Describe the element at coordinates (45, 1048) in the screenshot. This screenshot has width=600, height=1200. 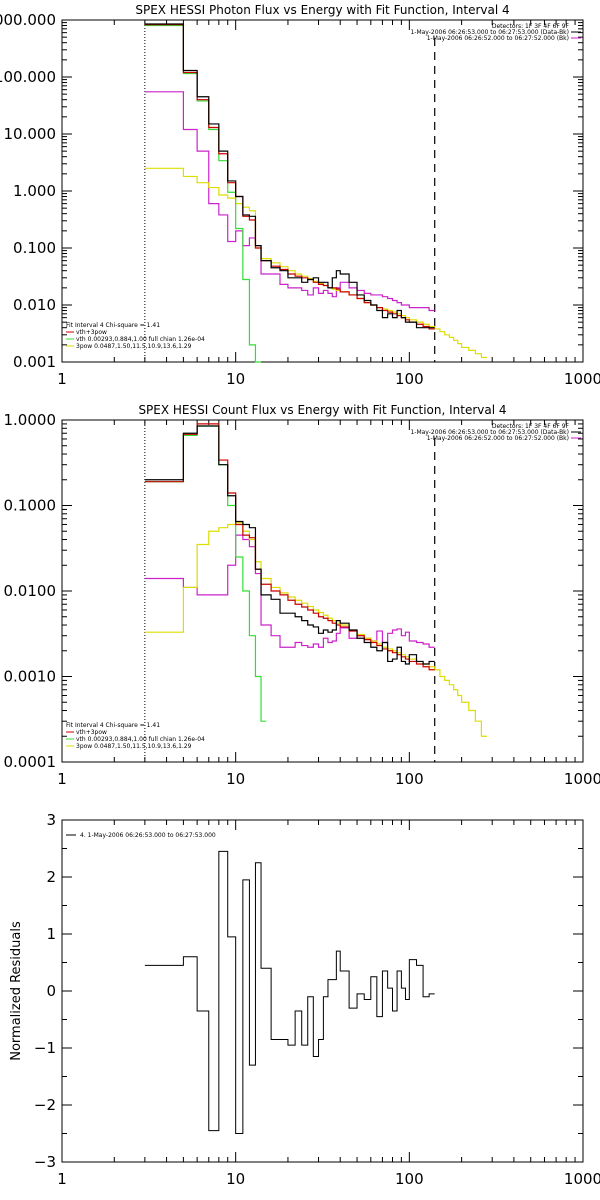
I see `y-tick-label: −1` at that location.